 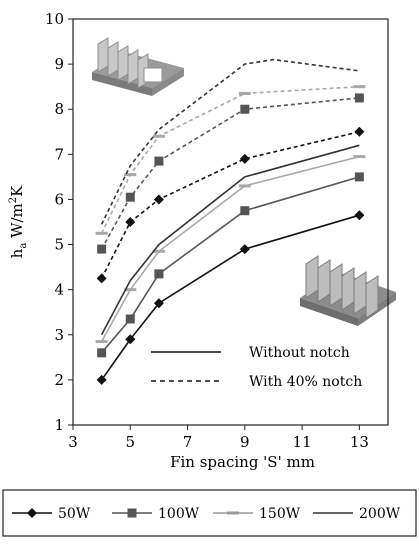 What do you see at coordinates (188, 442) in the screenshot?
I see `x-tick-label: 7` at bounding box center [188, 442].